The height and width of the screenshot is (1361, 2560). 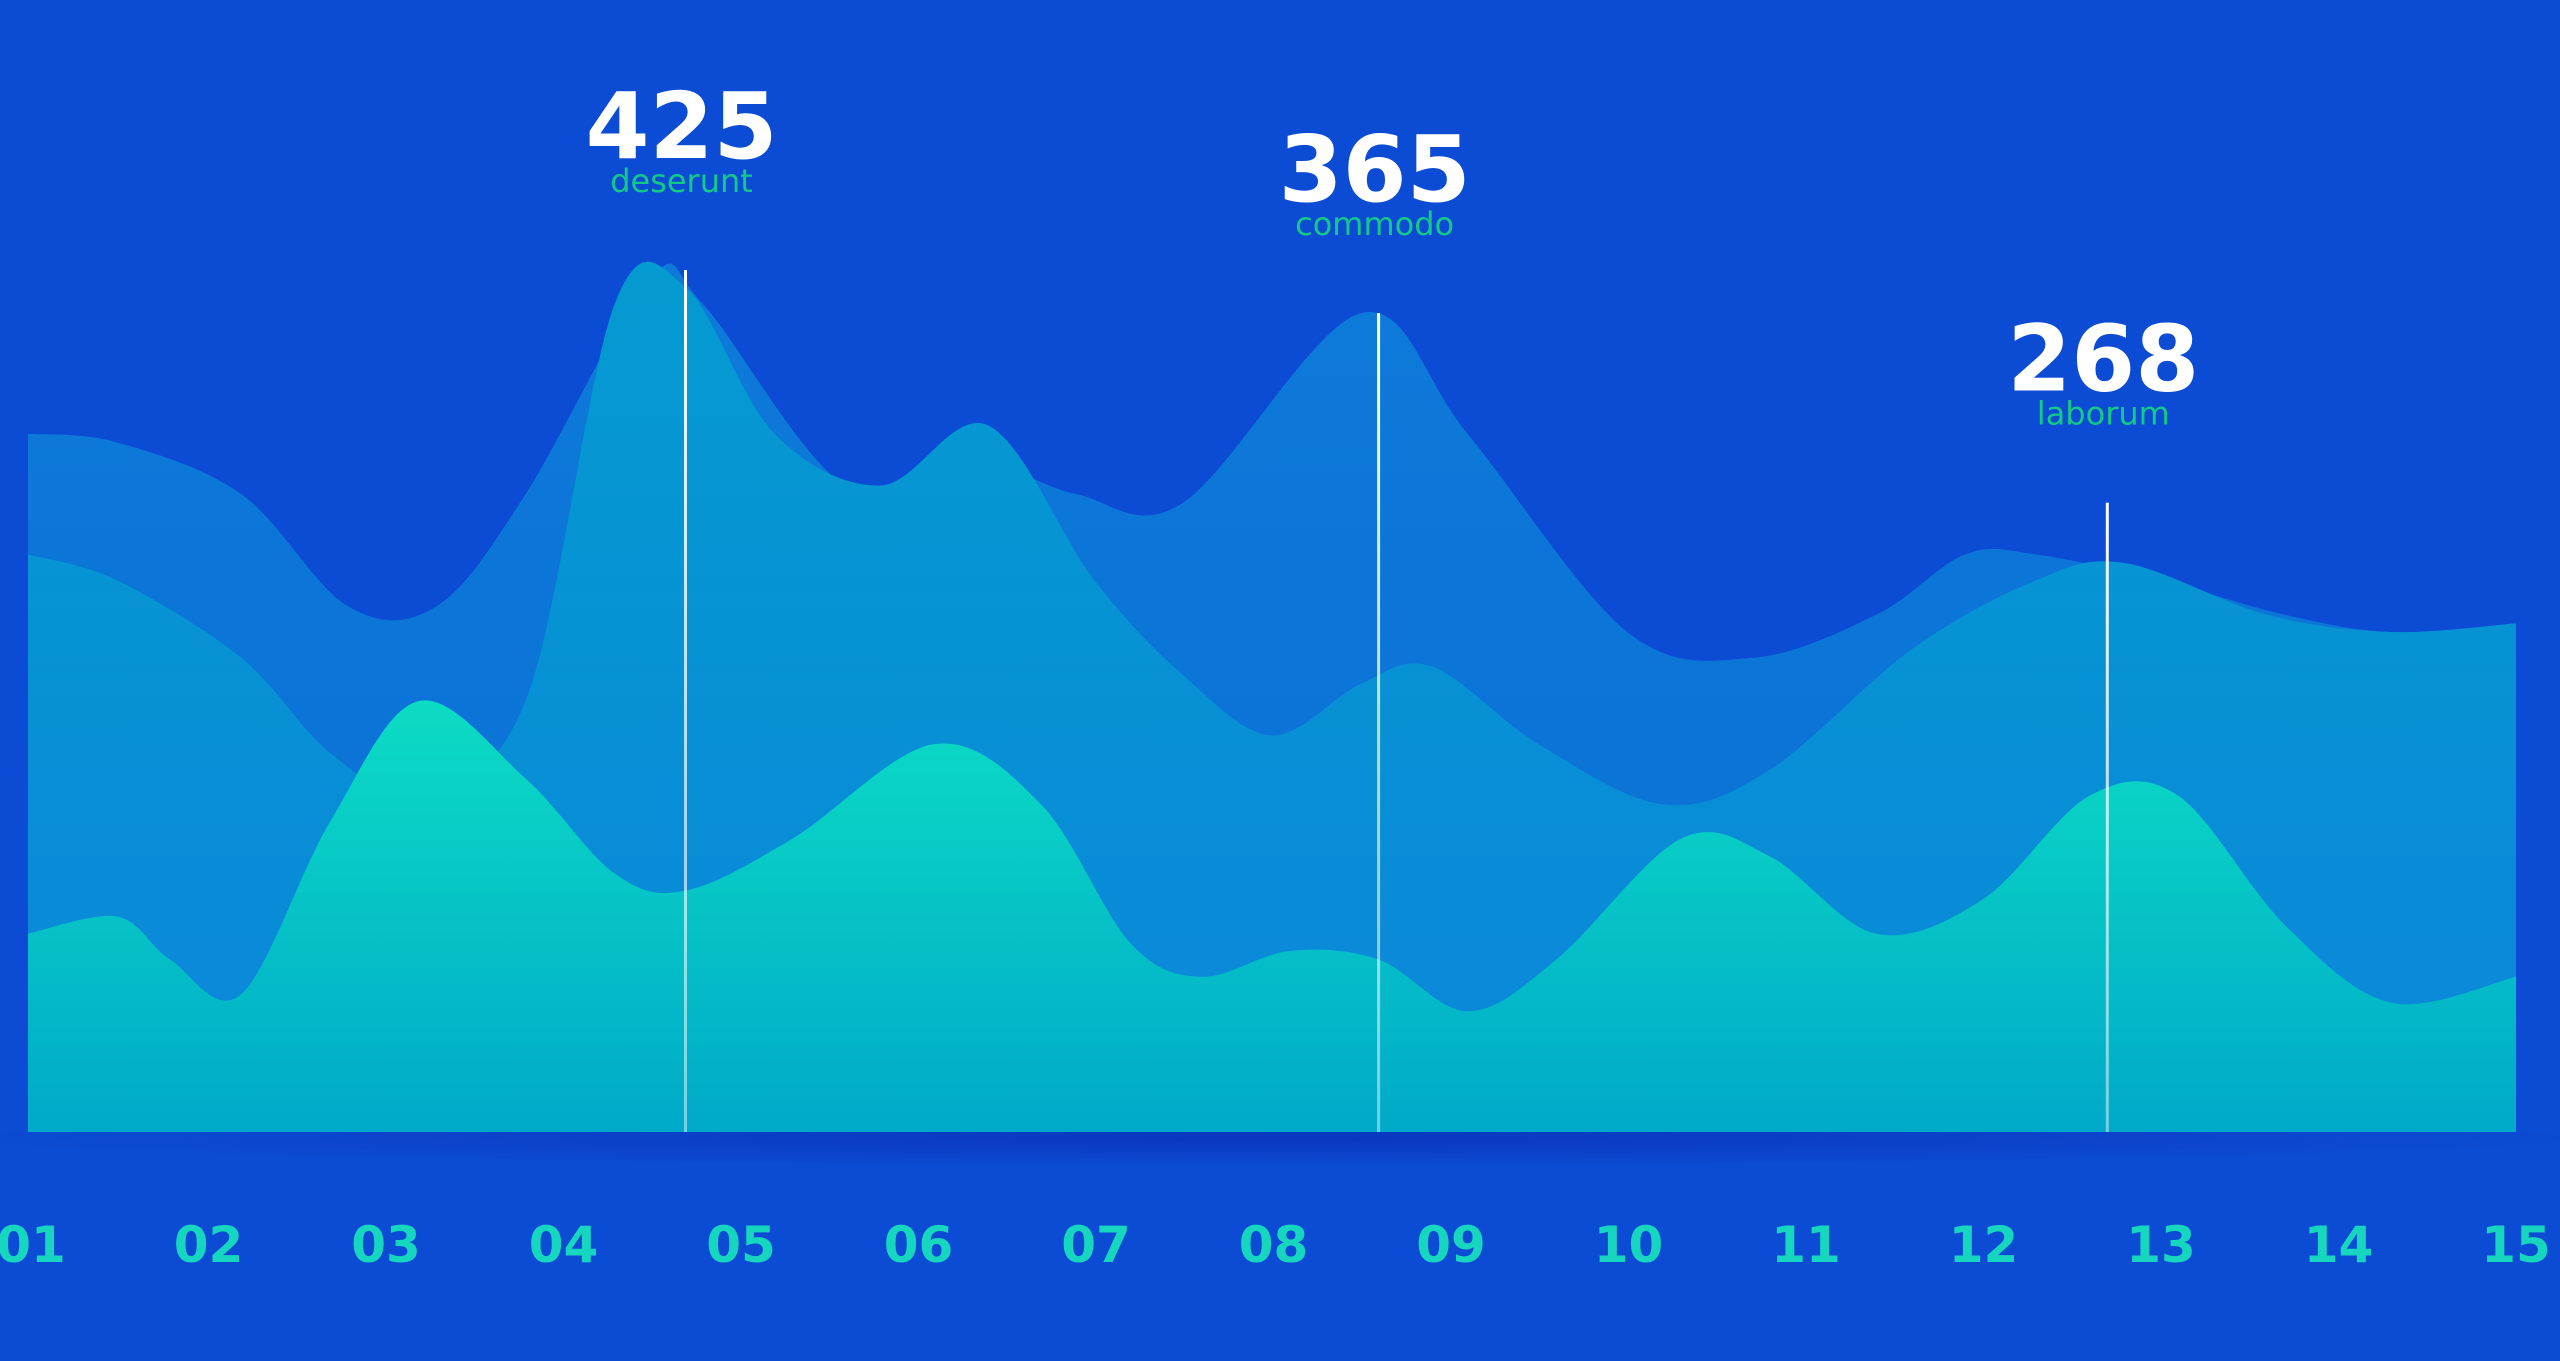 What do you see at coordinates (2516, 1245) in the screenshot?
I see `x-tick-label: 15` at bounding box center [2516, 1245].